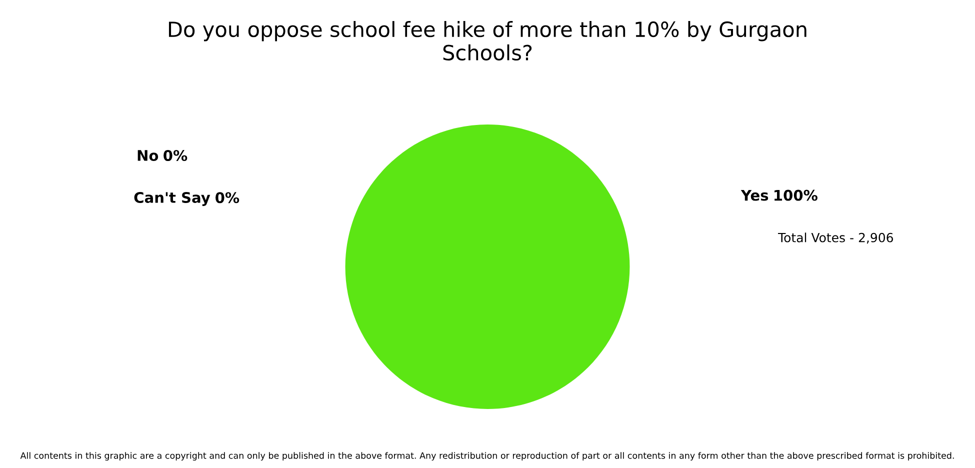 The image size is (975, 468). What do you see at coordinates (487, 41) in the screenshot?
I see `chart-title: Do you oppose school fee hike of more than 10% by Gurgaon Schools?` at bounding box center [487, 41].